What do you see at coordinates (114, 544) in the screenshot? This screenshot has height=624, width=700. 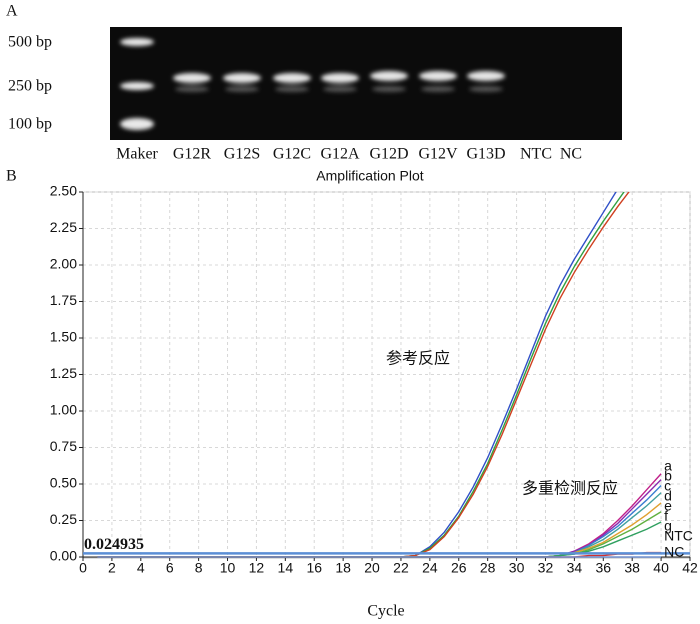 I see `threshold-label: 0.024935` at bounding box center [114, 544].